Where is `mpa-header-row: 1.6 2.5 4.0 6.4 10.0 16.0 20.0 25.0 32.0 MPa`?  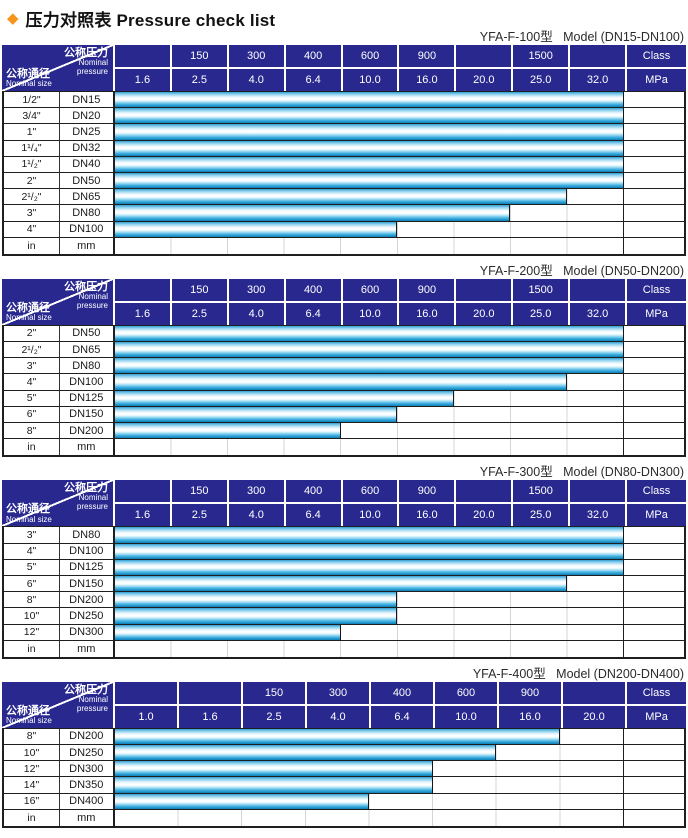 mpa-header-row: 1.6 2.5 4.0 6.4 10.0 16.0 20.0 25.0 32.0 MPa is located at coordinates (401, 515).